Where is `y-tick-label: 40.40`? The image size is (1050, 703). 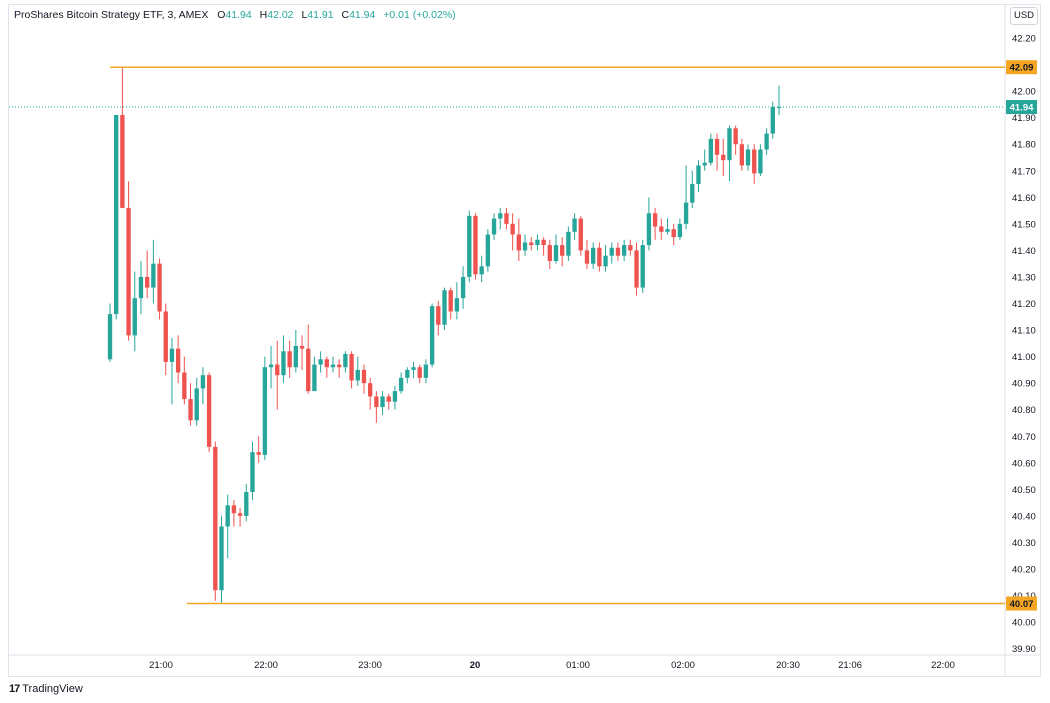
y-tick-label: 40.40 is located at coordinates (1024, 516).